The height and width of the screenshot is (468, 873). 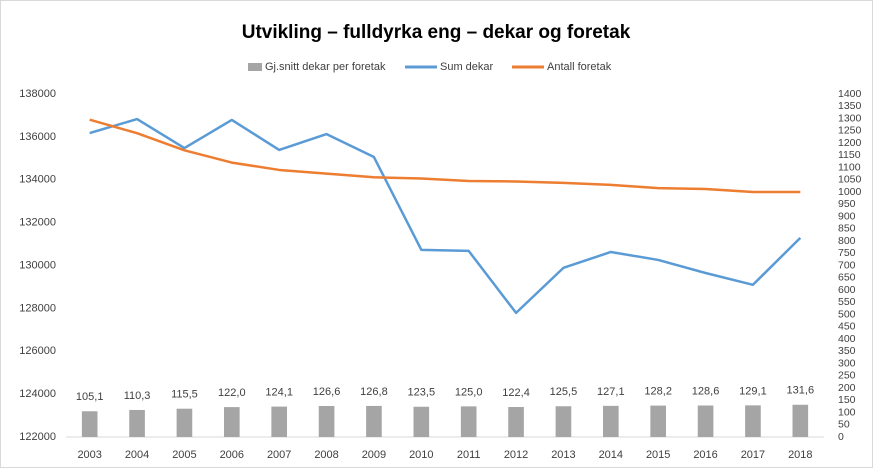 What do you see at coordinates (37, 137) in the screenshot?
I see `y-tick-label: 136000` at bounding box center [37, 137].